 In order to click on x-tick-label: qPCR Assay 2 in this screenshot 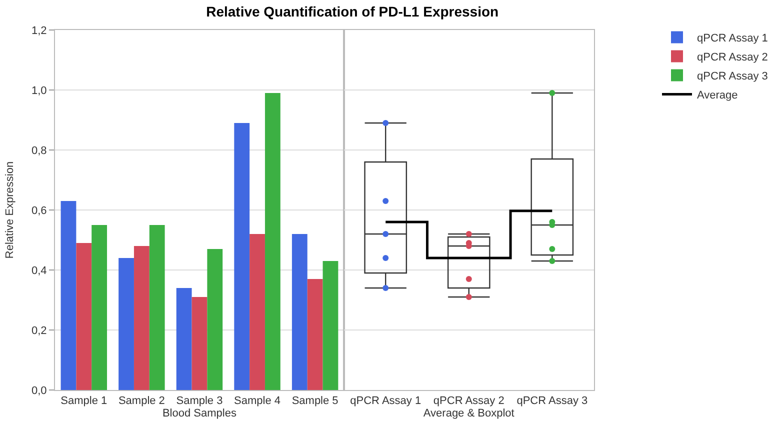, I will do `click(468, 401)`.